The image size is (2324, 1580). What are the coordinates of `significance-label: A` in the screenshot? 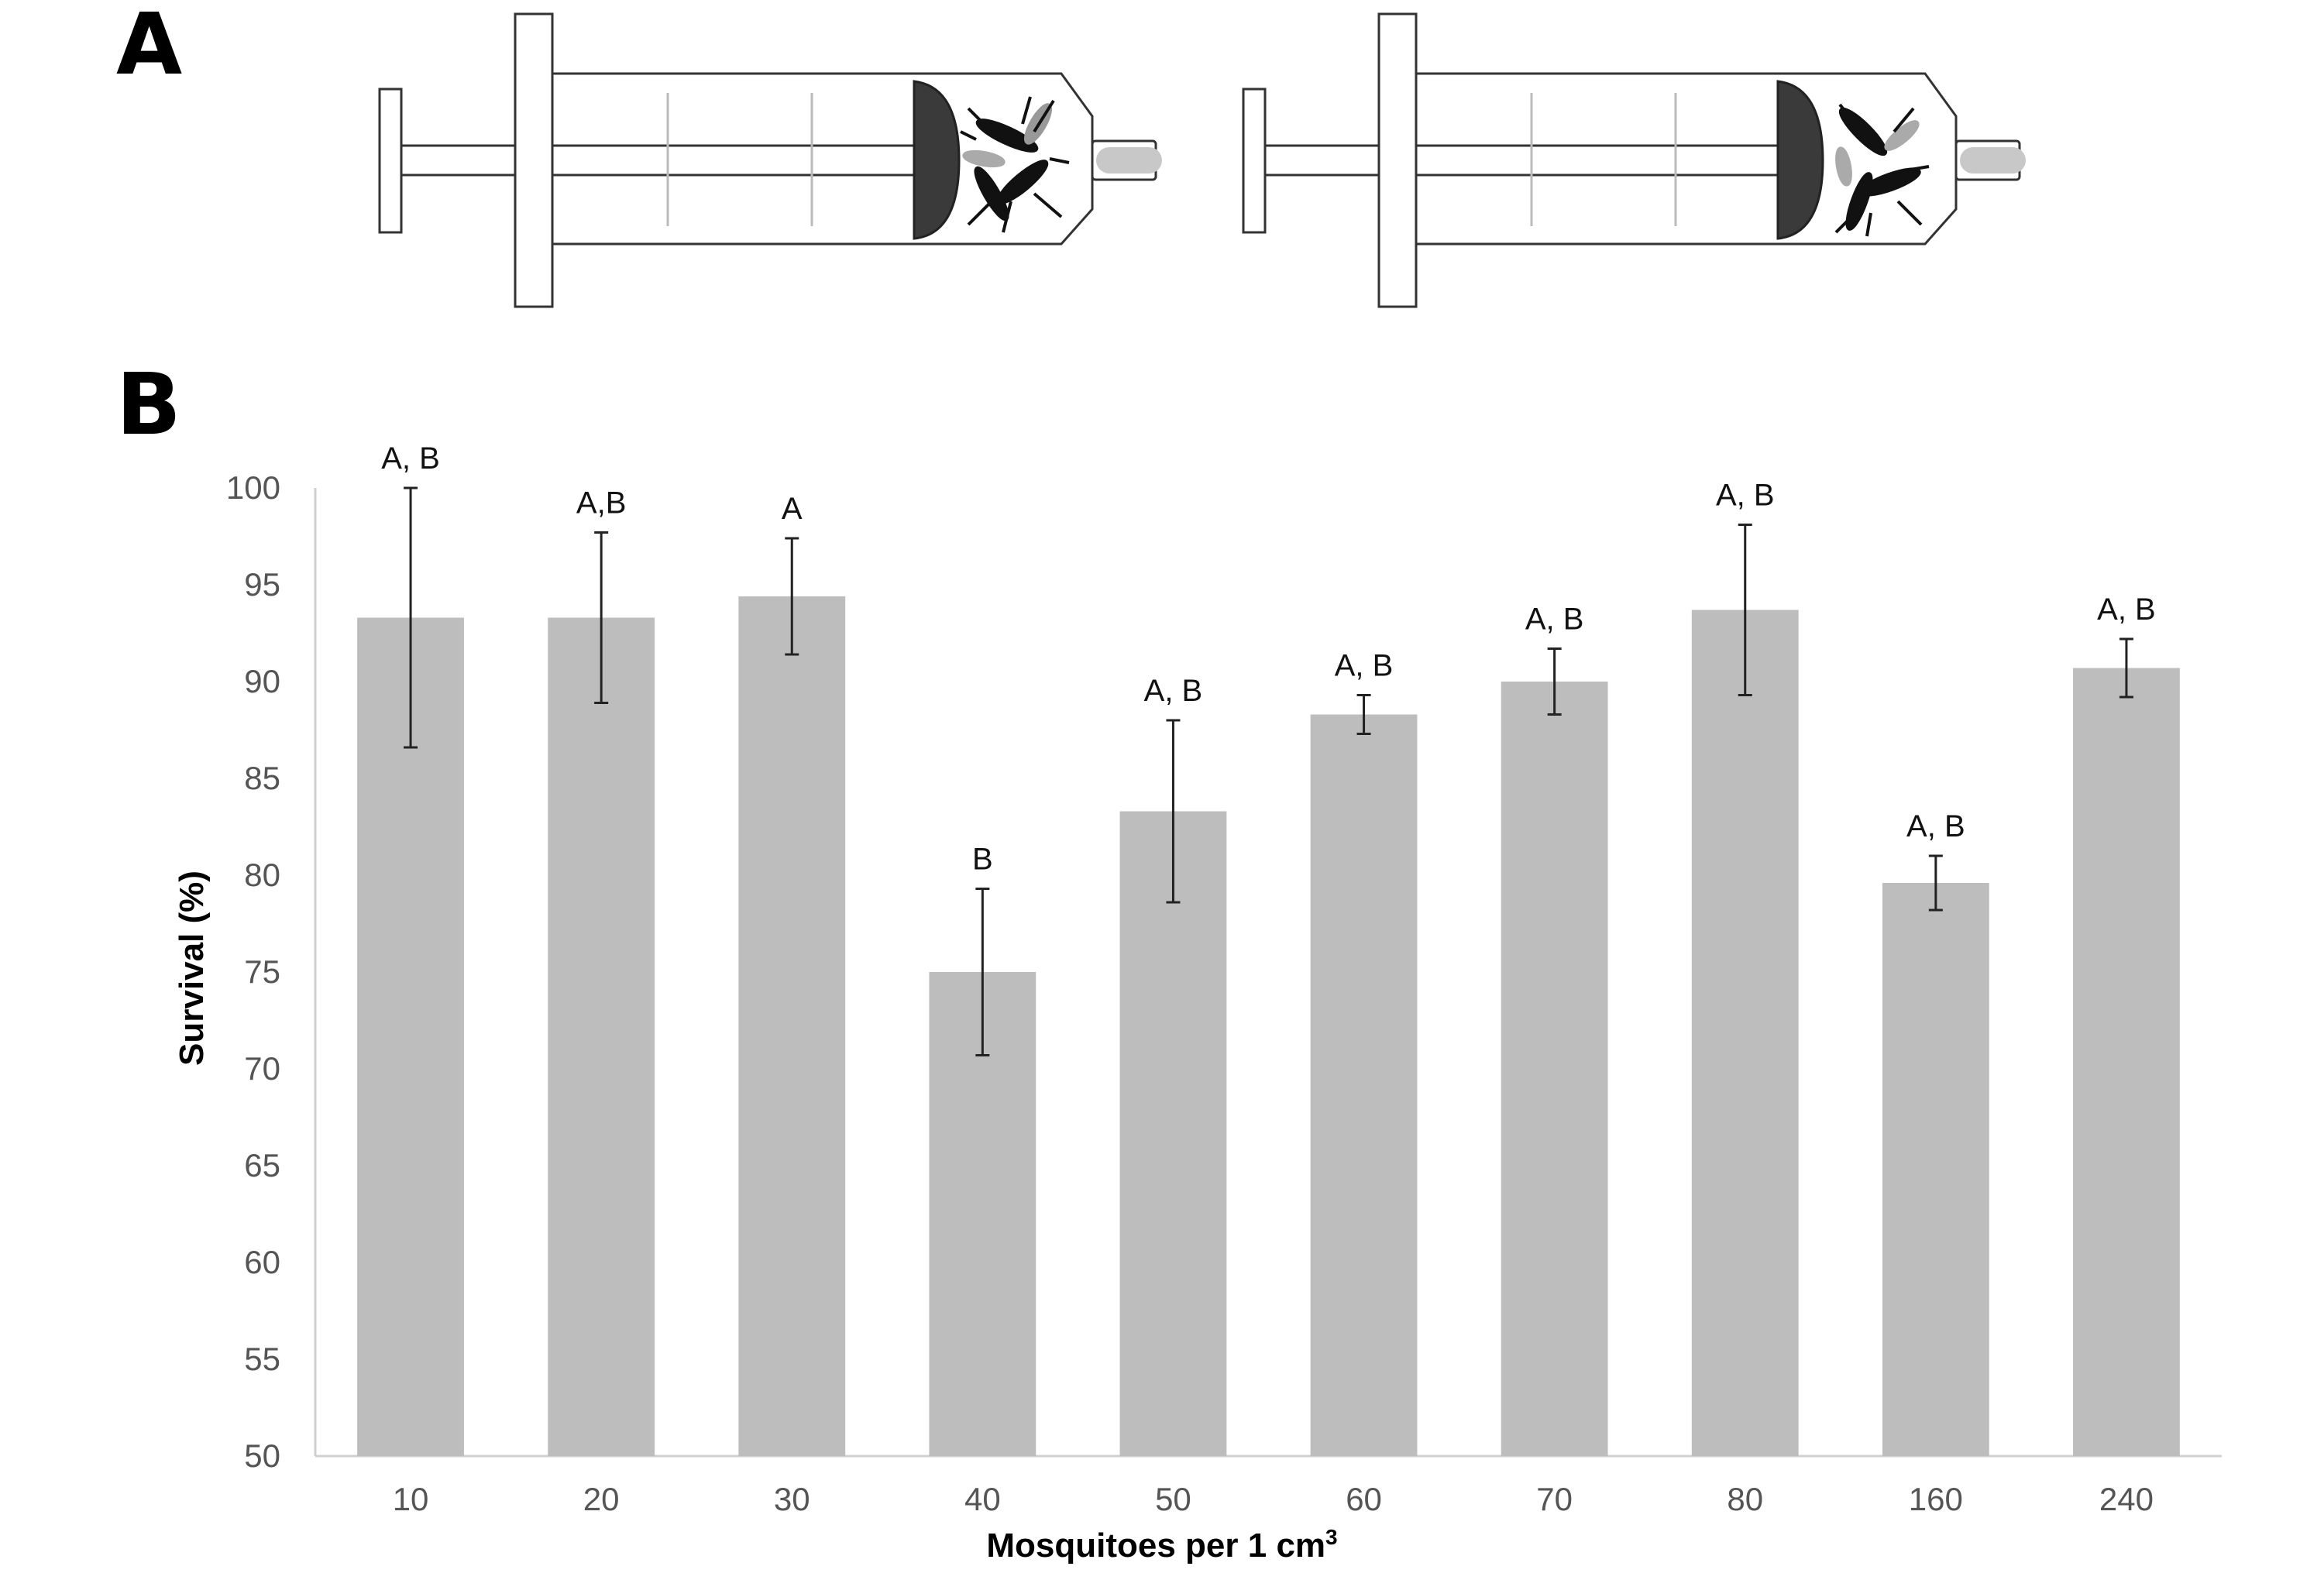 It's located at (792, 509).